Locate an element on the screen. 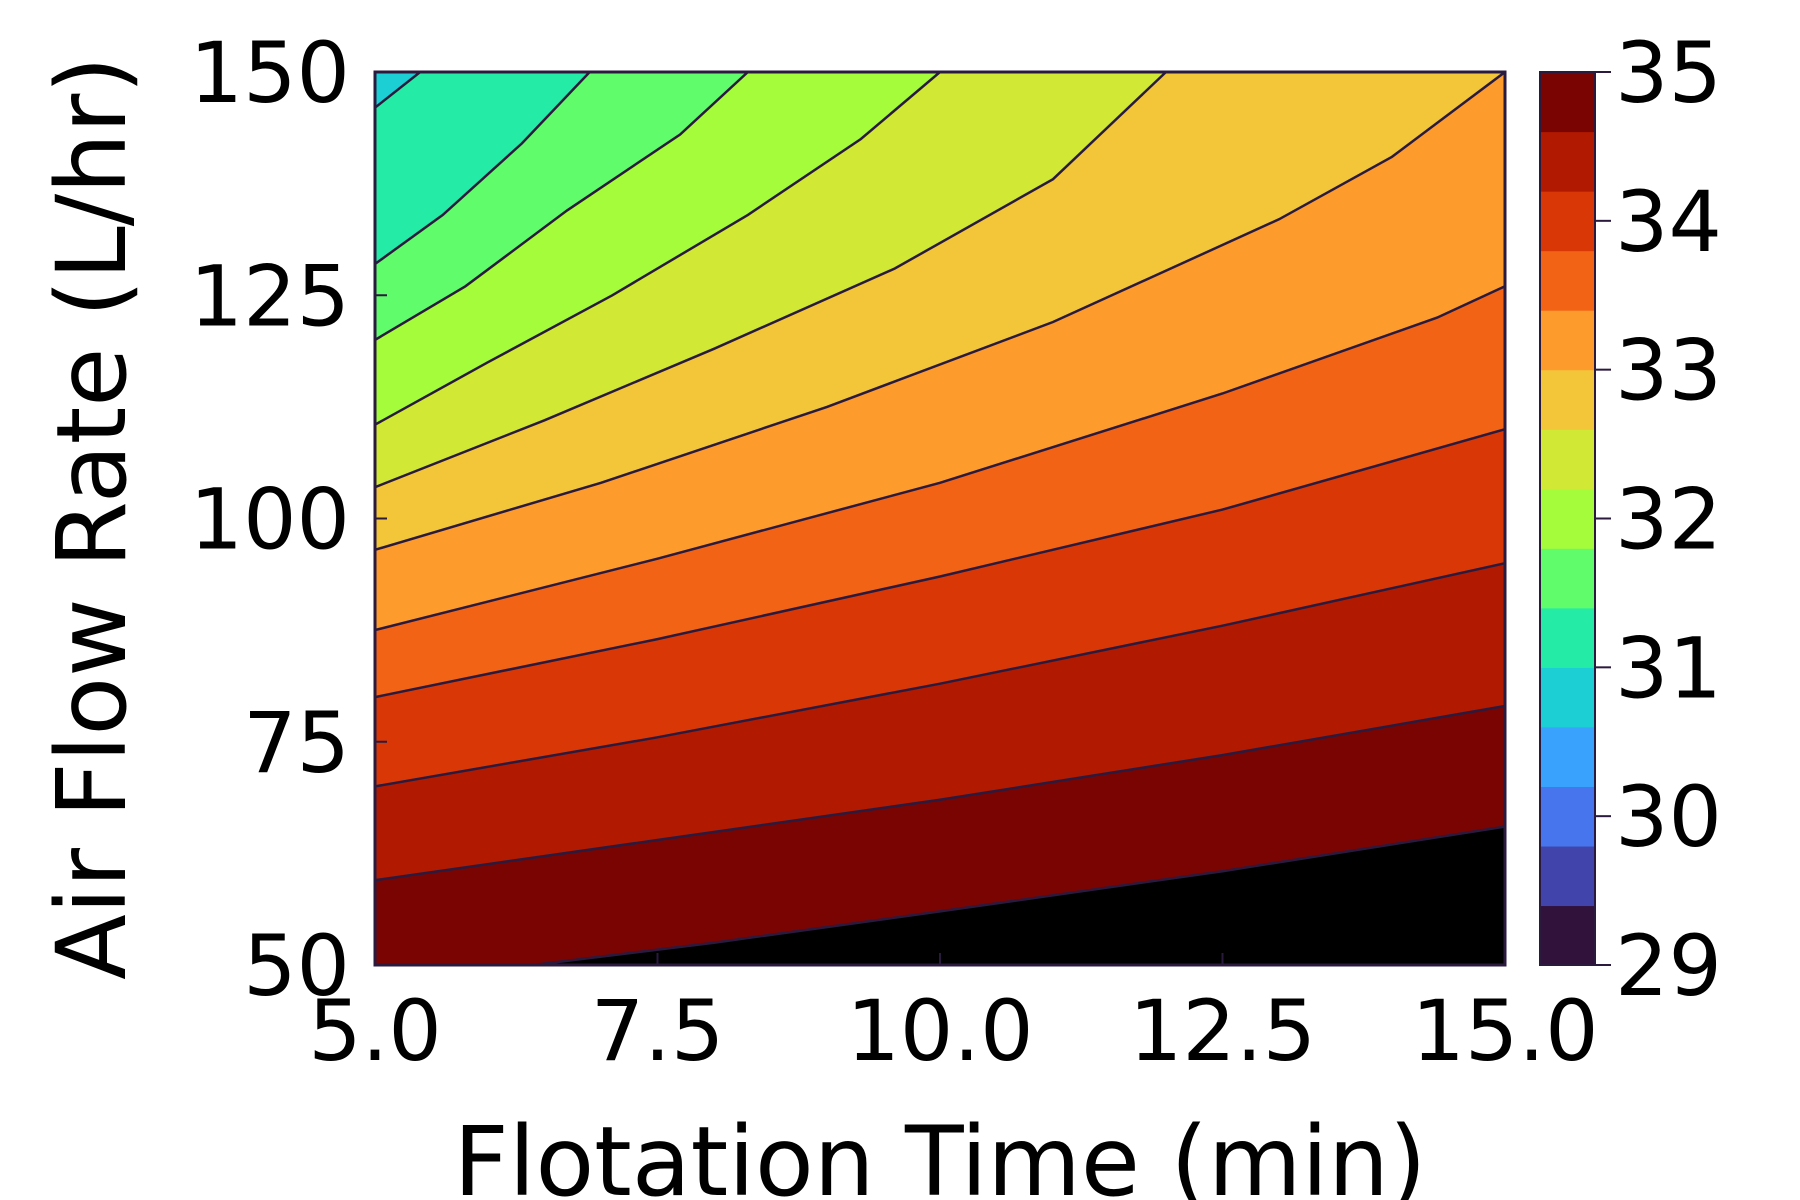 The image size is (1800, 1200). y-tick-label: 100 is located at coordinates (270, 520).